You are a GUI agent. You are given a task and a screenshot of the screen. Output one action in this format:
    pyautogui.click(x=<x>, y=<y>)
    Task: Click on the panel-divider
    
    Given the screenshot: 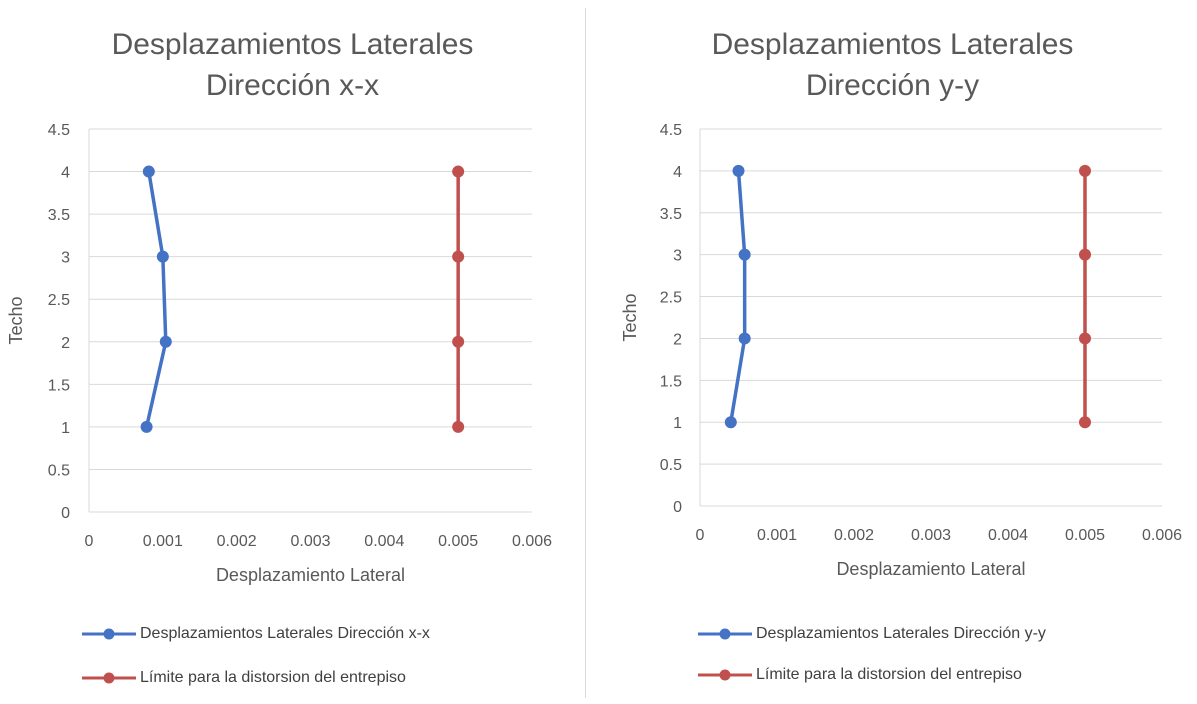 What is the action you would take?
    pyautogui.click(x=585, y=353)
    